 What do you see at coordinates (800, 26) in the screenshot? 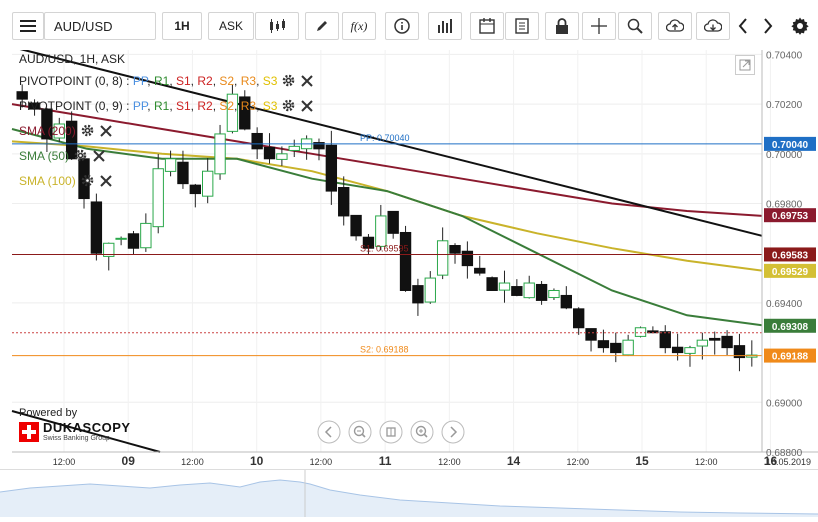
I see `settings-button` at bounding box center [800, 26].